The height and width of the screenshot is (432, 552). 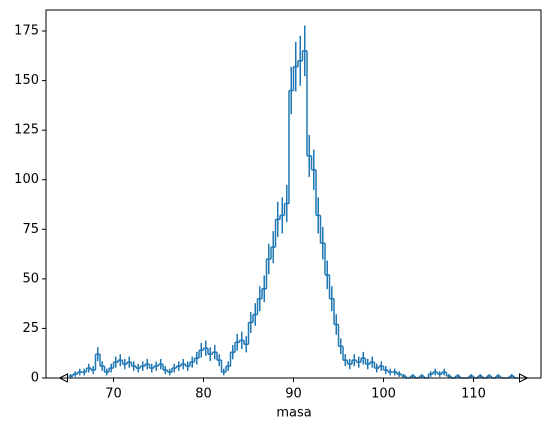 I want to click on x-tick-label: 90, so click(x=293, y=394).